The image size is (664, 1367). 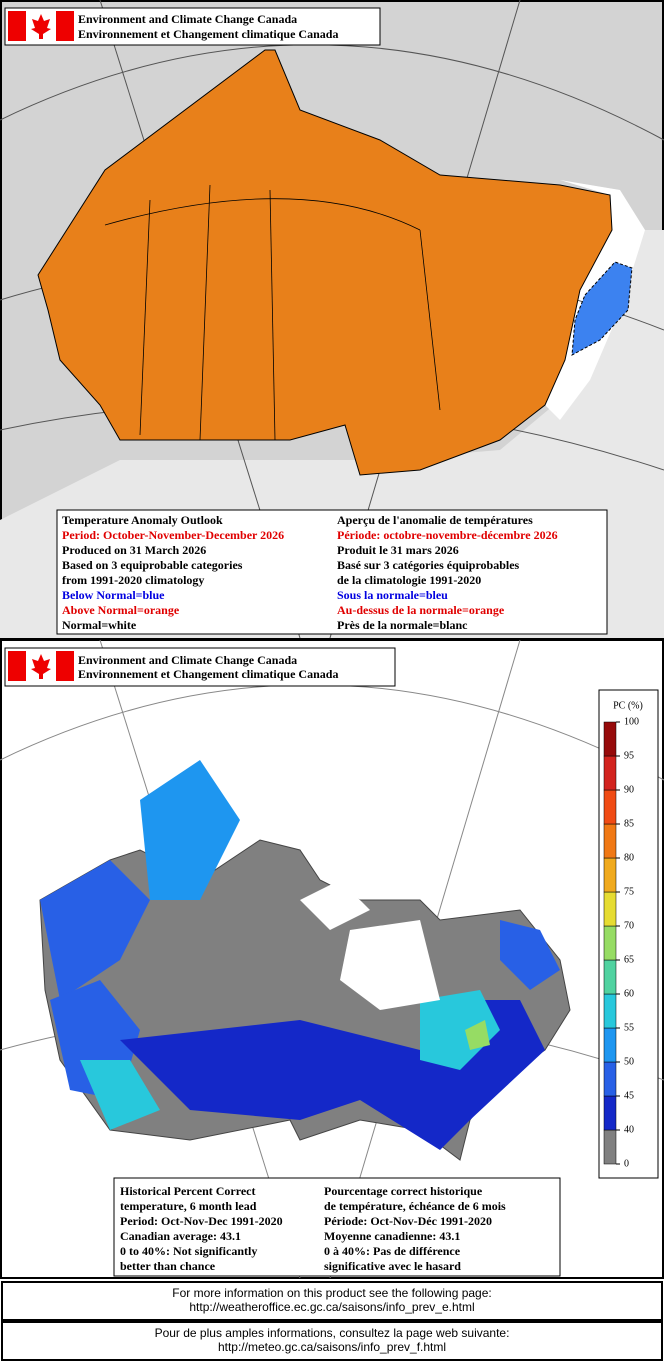 I want to click on colorbar-title: PC (%), so click(x=628, y=705).